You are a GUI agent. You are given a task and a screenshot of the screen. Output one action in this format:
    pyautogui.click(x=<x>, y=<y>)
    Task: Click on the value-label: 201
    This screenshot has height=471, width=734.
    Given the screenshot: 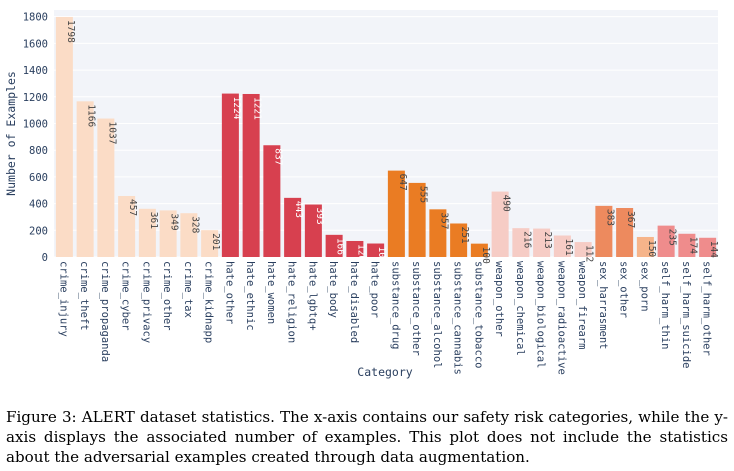 What is the action you would take?
    pyautogui.click(x=215, y=241)
    